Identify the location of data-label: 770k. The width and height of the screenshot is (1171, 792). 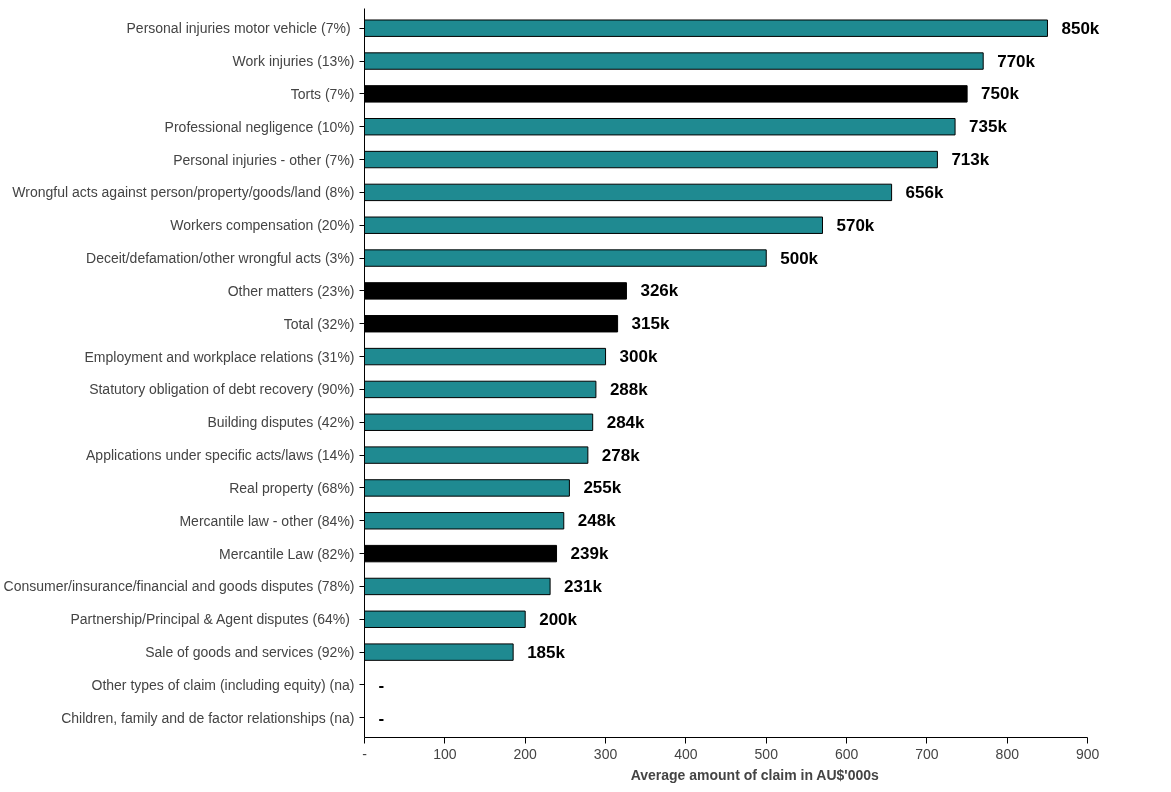
(1016, 61).